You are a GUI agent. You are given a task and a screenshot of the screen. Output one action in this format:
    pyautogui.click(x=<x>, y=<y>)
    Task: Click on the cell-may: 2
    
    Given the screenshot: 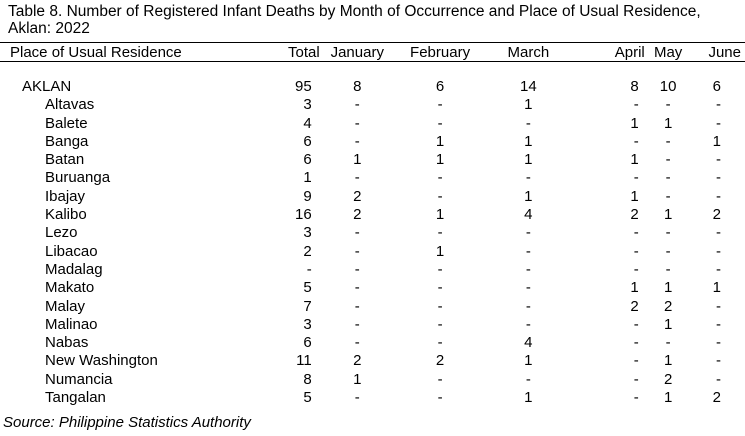 What is the action you would take?
    pyautogui.click(x=668, y=379)
    